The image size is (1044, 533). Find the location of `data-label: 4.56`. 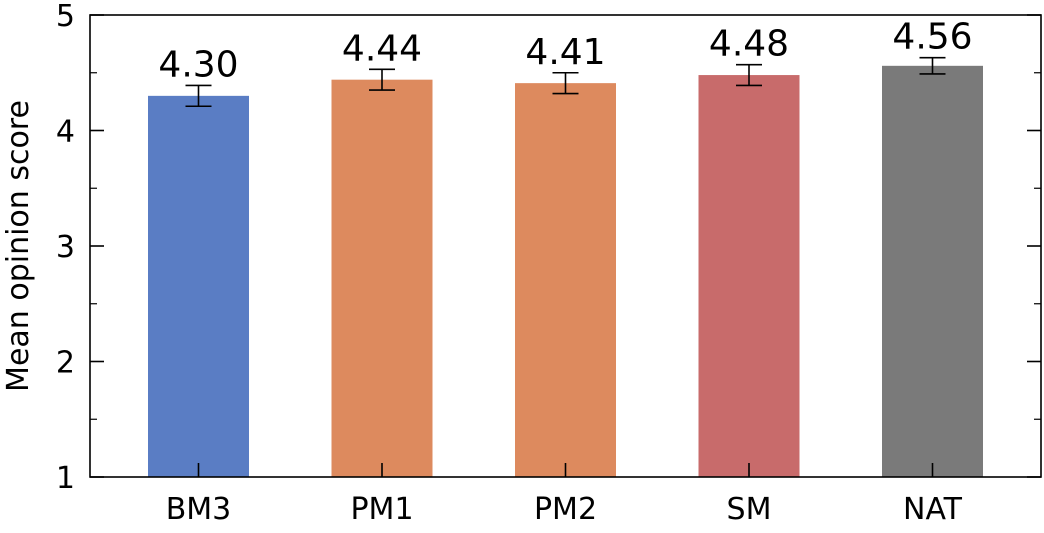

data-label: 4.56 is located at coordinates (932, 37).